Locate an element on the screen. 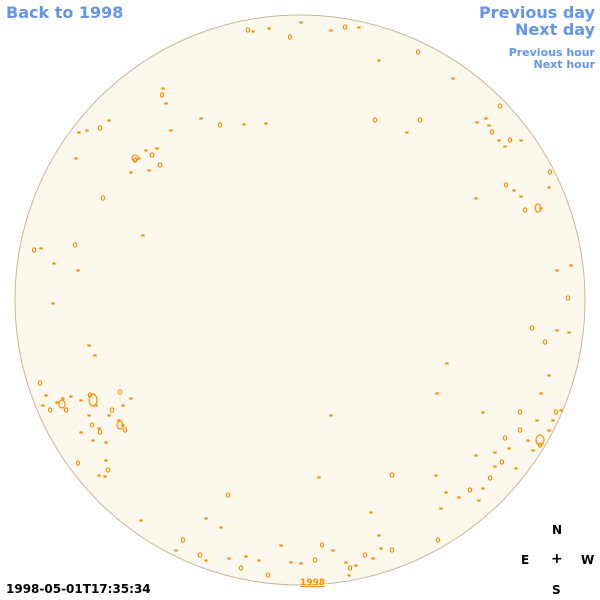  next-hour-link: Next hour is located at coordinates (564, 64).